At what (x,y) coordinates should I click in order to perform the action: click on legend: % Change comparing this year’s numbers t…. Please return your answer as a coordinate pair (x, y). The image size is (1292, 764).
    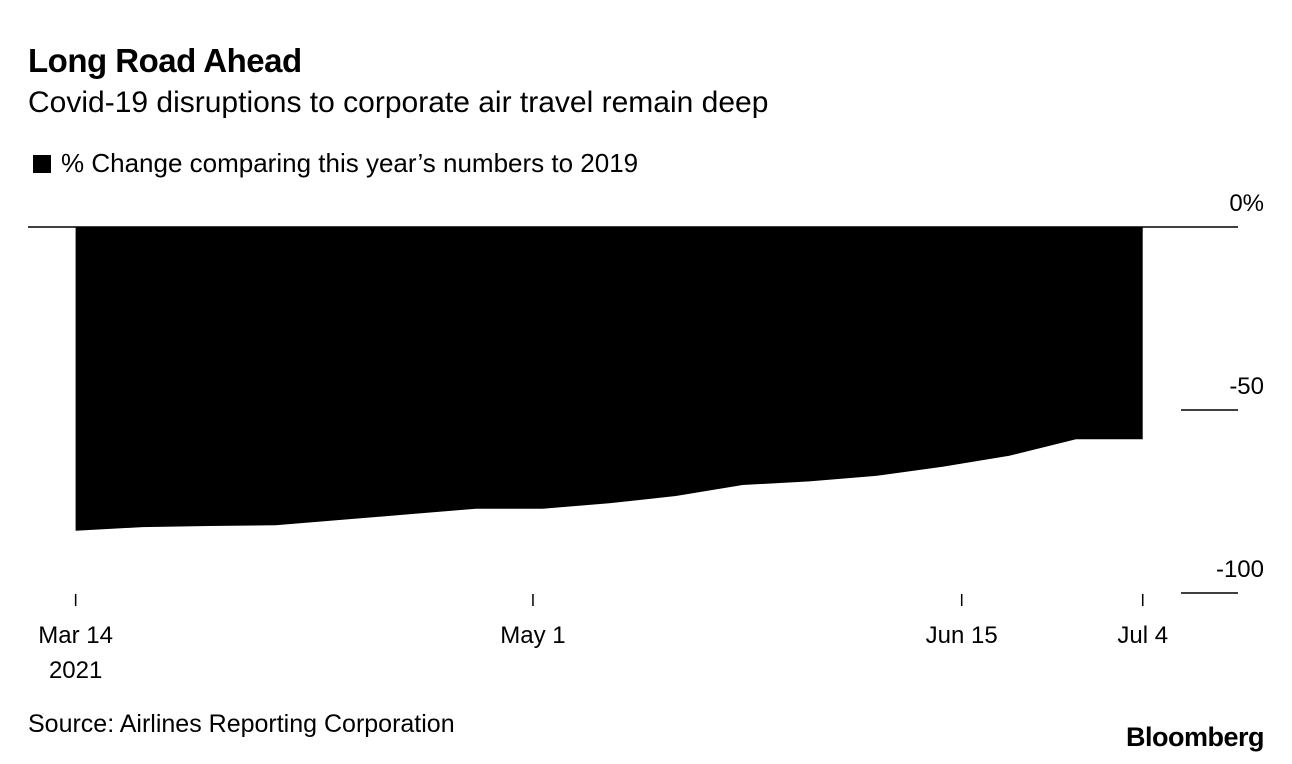
    Looking at the image, I should click on (335, 163).